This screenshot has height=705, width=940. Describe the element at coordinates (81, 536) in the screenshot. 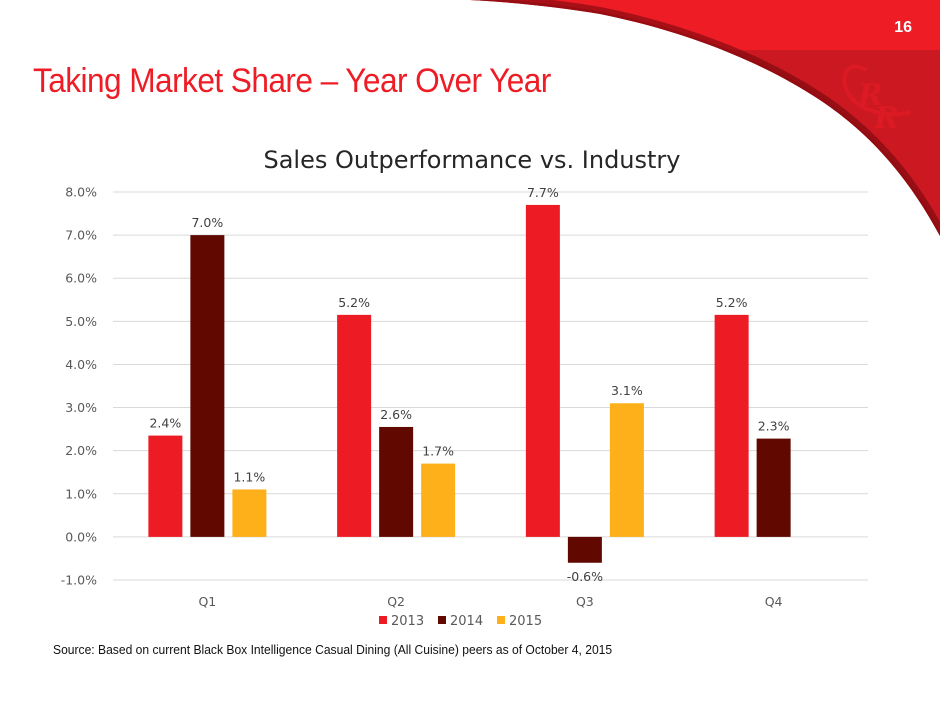

I see `y-tick-label: 0.0%` at that location.